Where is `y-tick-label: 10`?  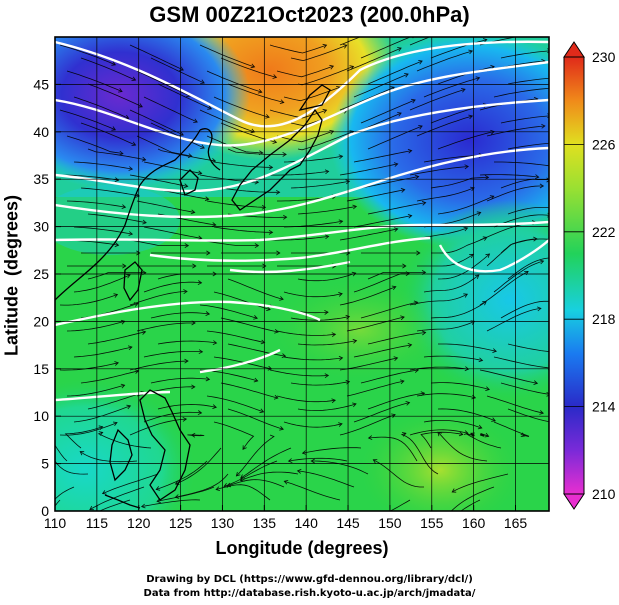 y-tick-label: 10 is located at coordinates (41, 416).